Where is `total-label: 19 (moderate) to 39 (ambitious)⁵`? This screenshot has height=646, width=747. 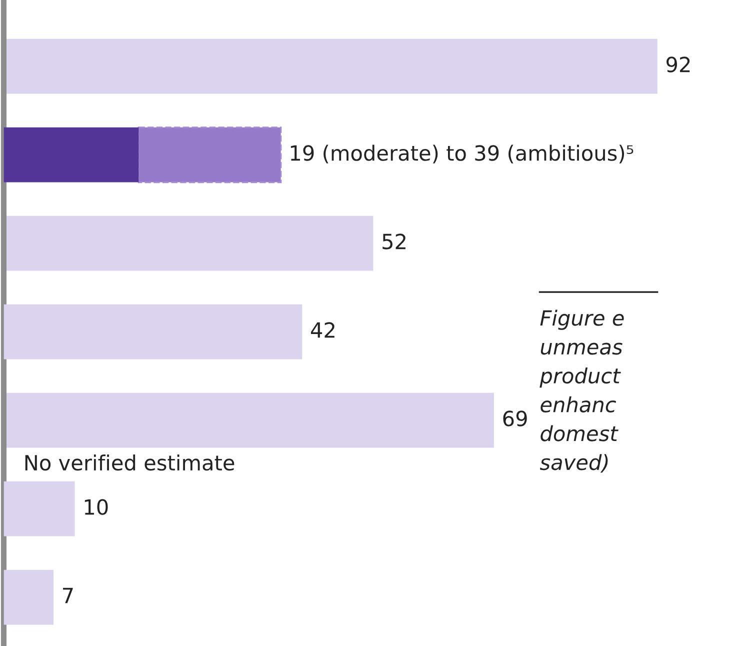
total-label: 19 (moderate) to 39 (ambitious)⁵ is located at coordinates (462, 154).